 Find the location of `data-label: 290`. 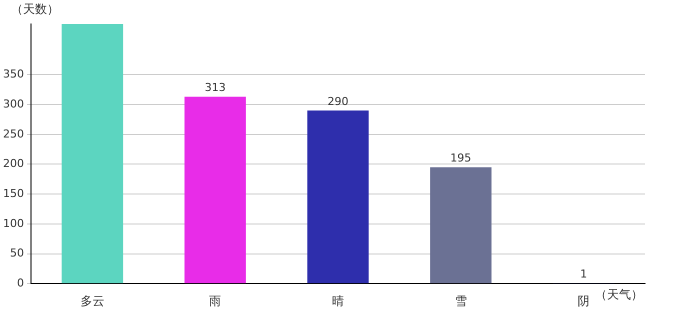

data-label: 290 is located at coordinates (338, 101).